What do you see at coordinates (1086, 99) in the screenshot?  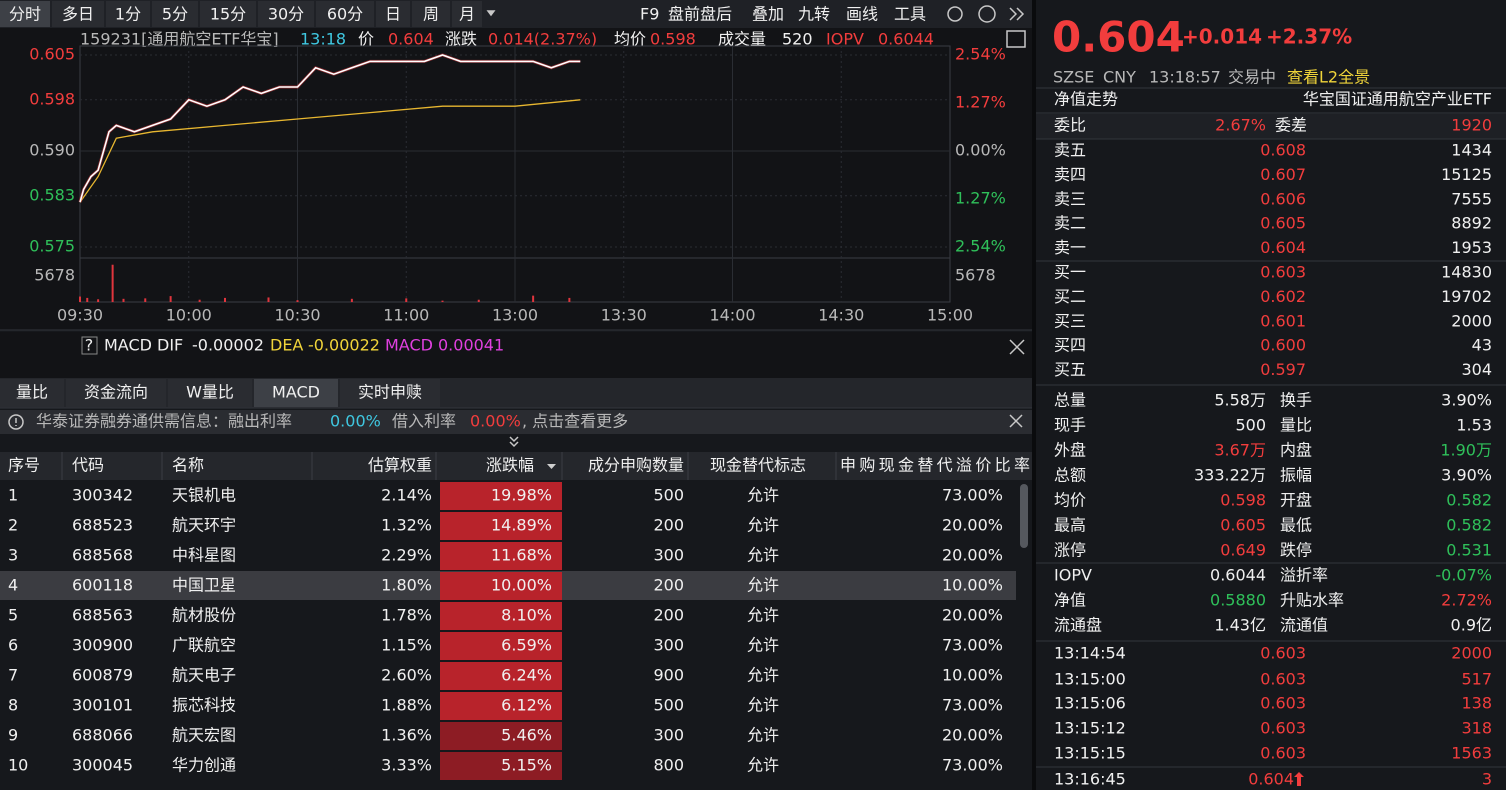 I see `nav-trend: 净值走势` at bounding box center [1086, 99].